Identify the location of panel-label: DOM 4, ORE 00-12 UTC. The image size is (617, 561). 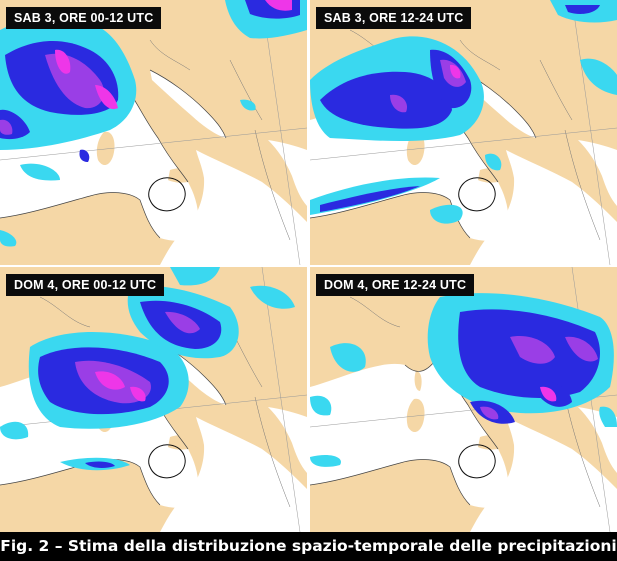
(85, 285).